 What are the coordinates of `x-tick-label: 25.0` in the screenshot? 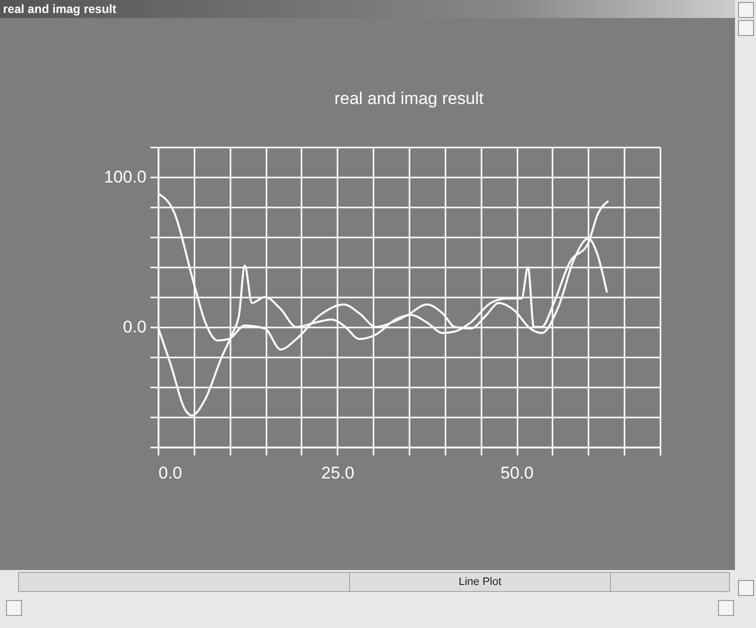 It's located at (337, 473).